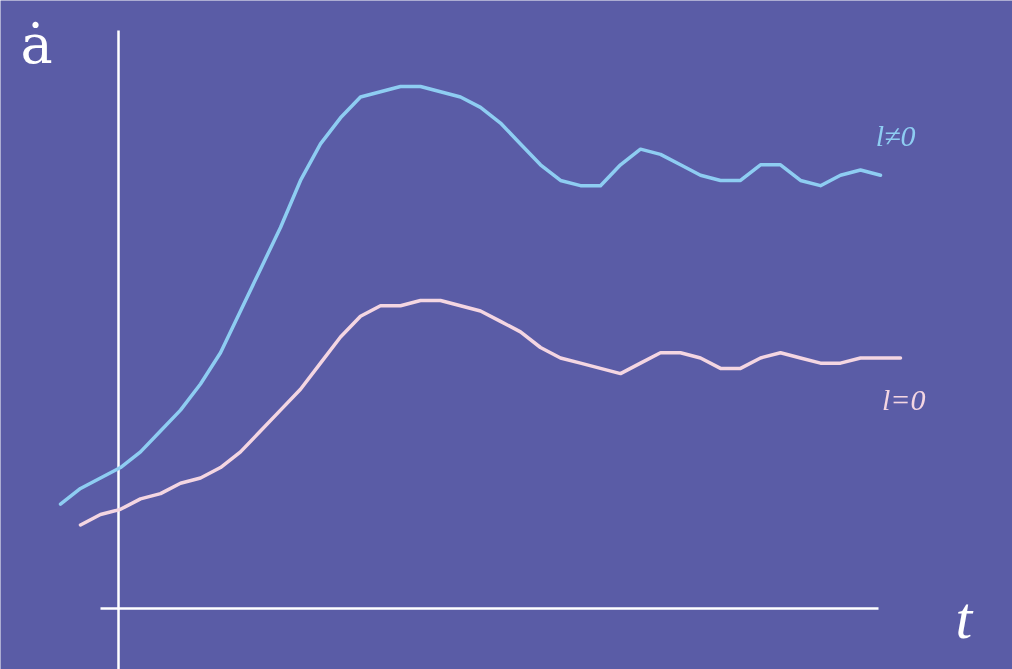 The height and width of the screenshot is (669, 1012). Describe the element at coordinates (903, 400) in the screenshot. I see `series-label: l=0` at that location.